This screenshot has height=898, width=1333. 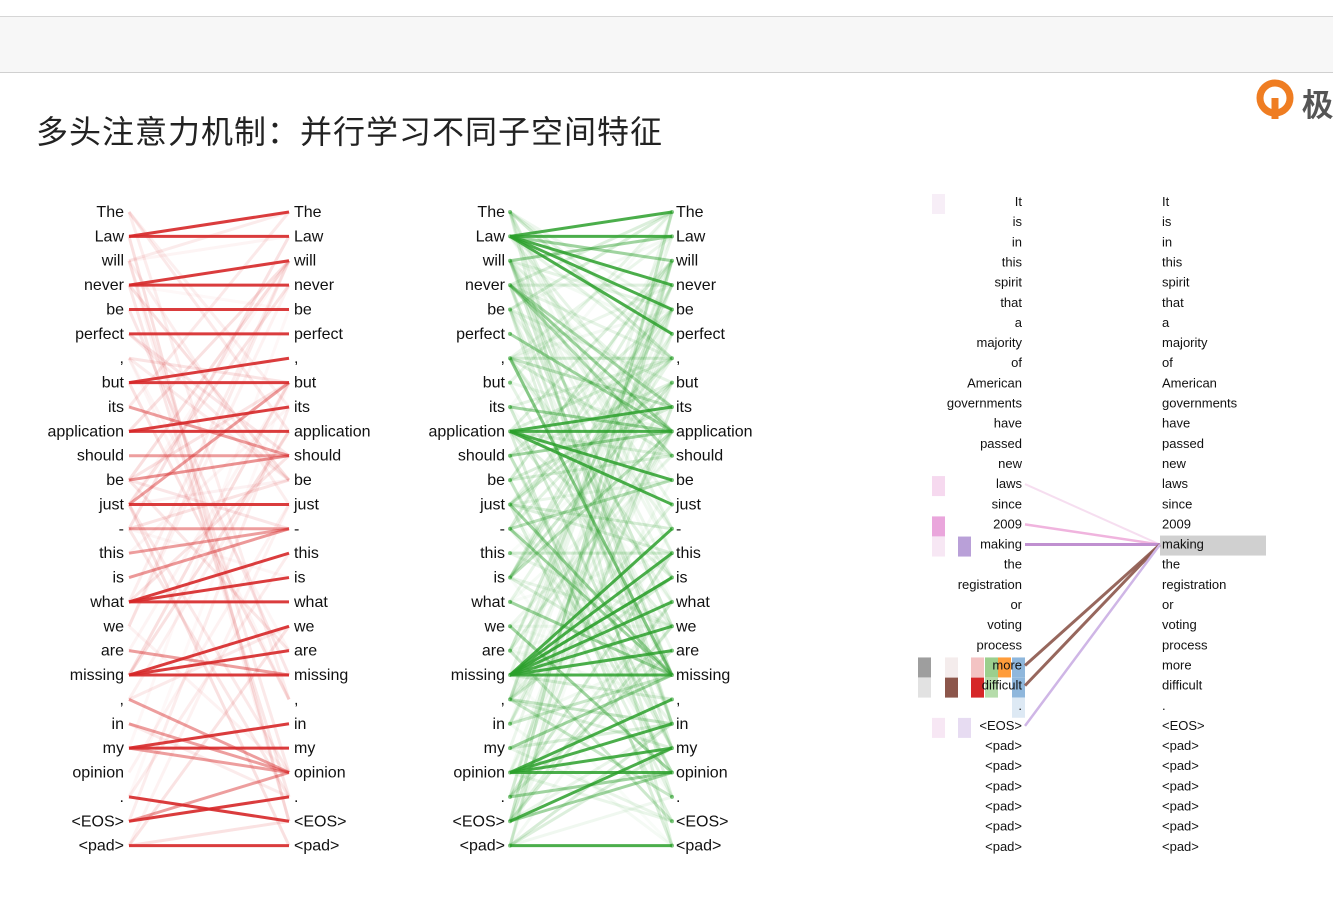 I want to click on source-token: in, so click(x=499, y=724).